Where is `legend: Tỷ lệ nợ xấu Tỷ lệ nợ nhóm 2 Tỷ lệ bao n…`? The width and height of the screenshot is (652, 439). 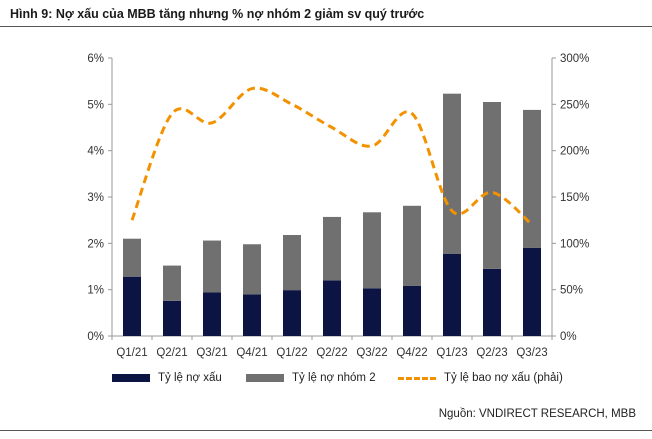
legend: Tỷ lệ nợ xấu Tỷ lệ nợ nhóm 2 Tỷ lệ bao n… is located at coordinates (326, 382).